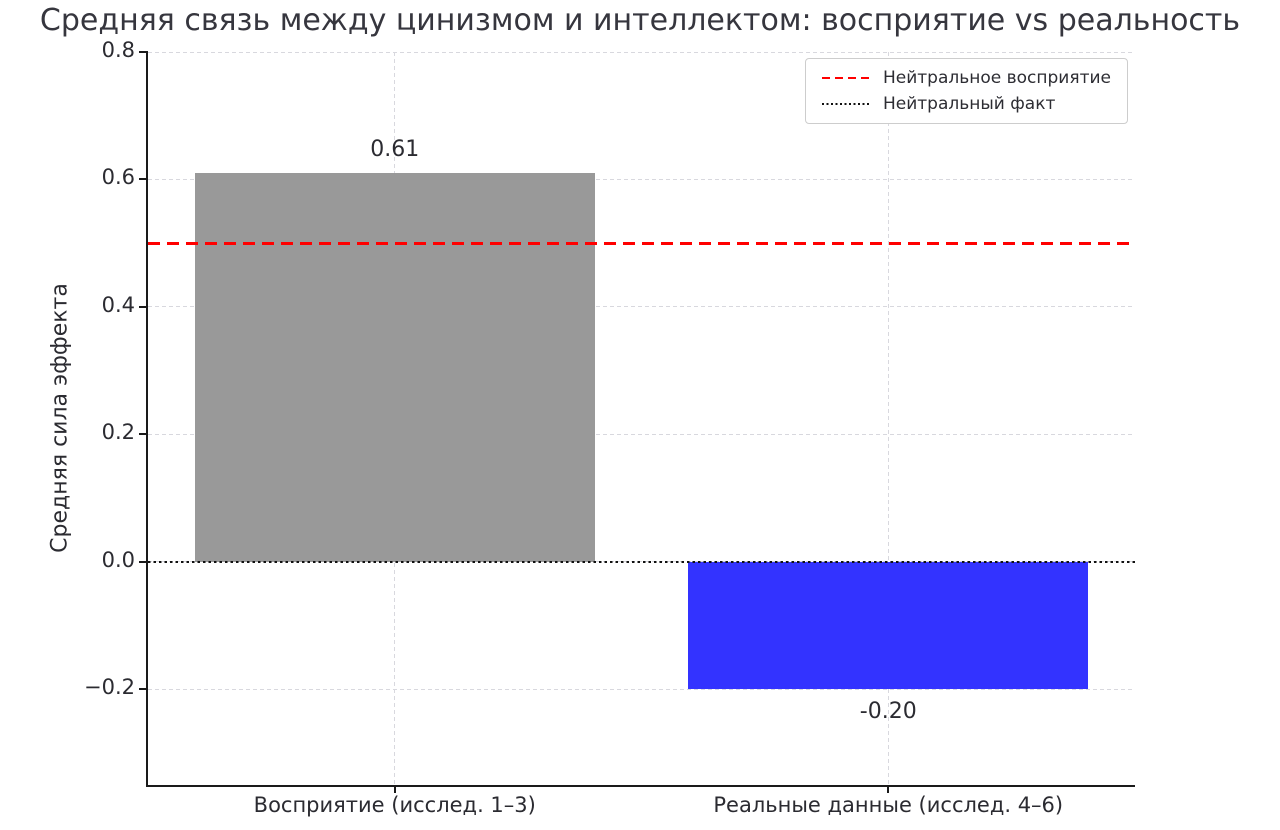 The image size is (1280, 830). I want to click on bar-perception, so click(394, 367).